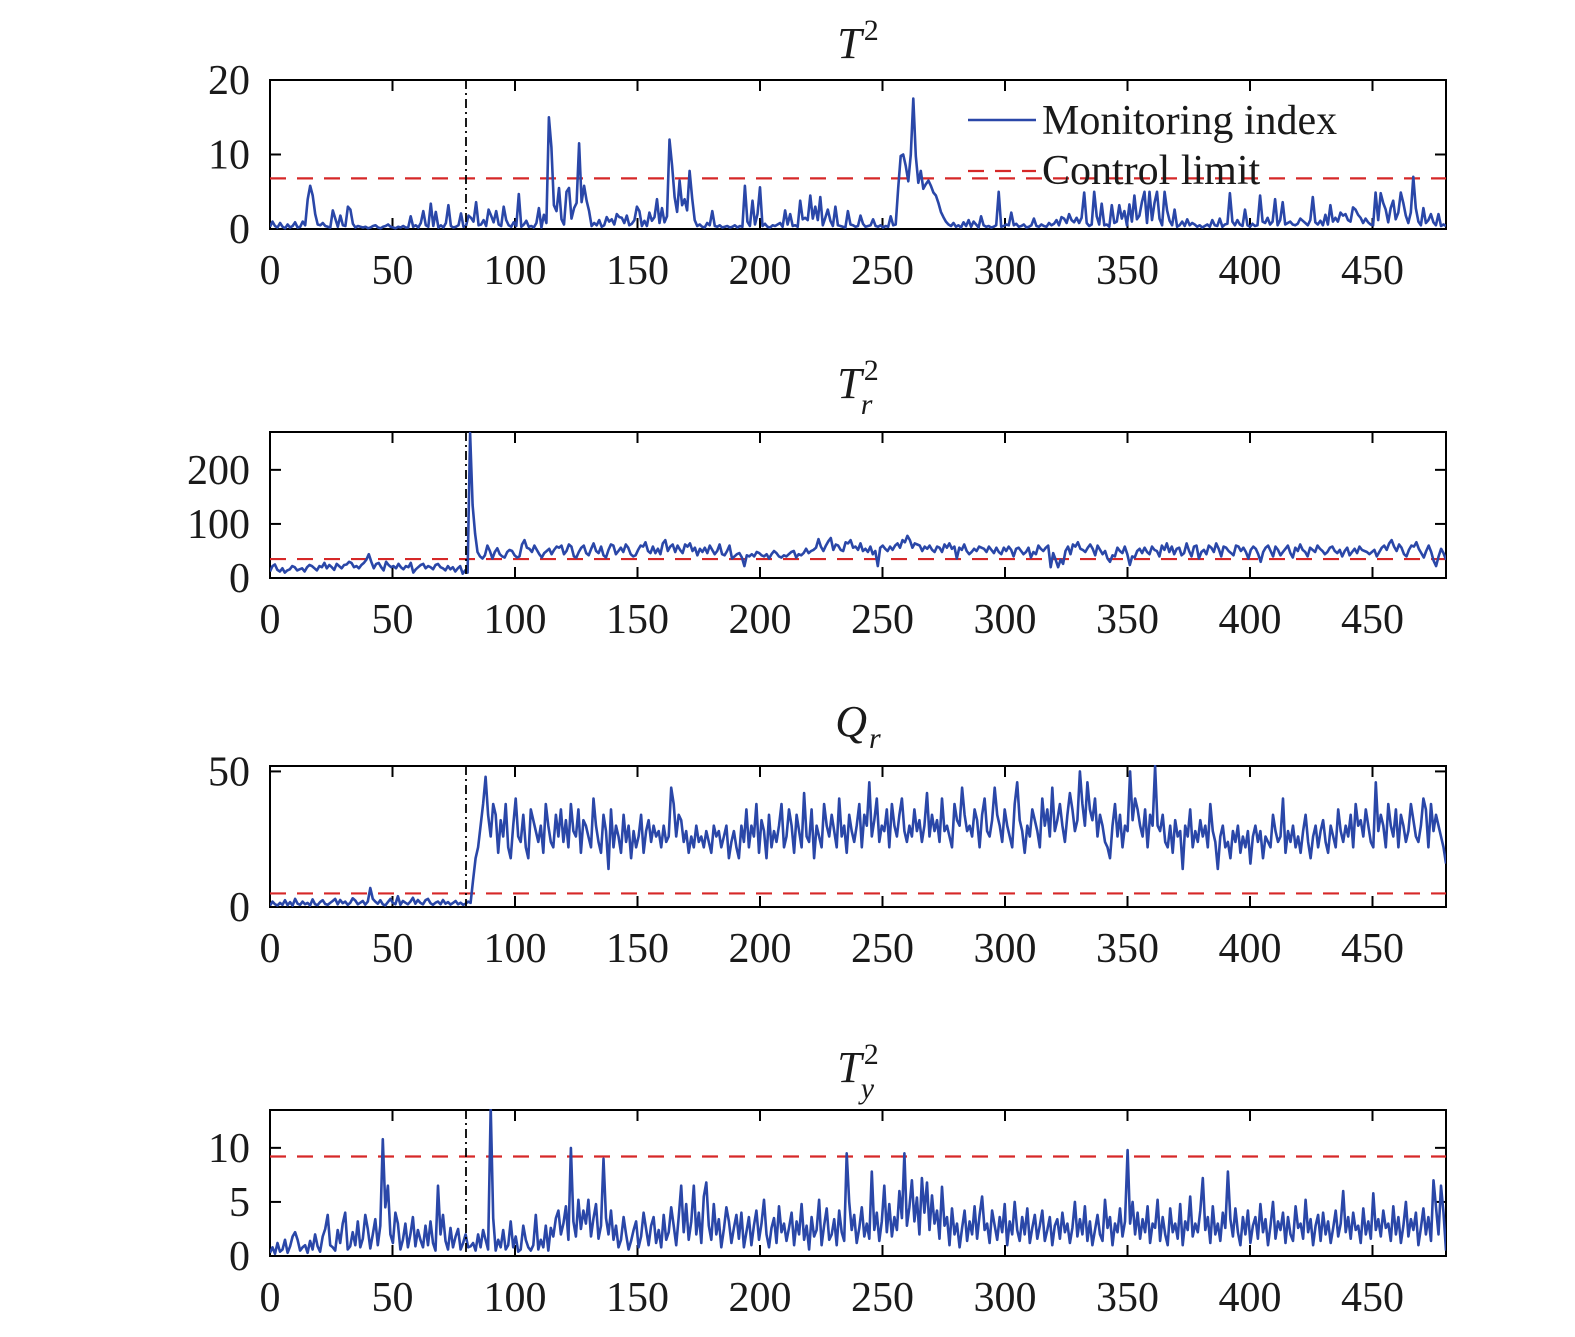 The image size is (1575, 1337). Describe the element at coordinates (270, 620) in the screenshot. I see `x-tick-label-Tr2-0: 0` at that location.